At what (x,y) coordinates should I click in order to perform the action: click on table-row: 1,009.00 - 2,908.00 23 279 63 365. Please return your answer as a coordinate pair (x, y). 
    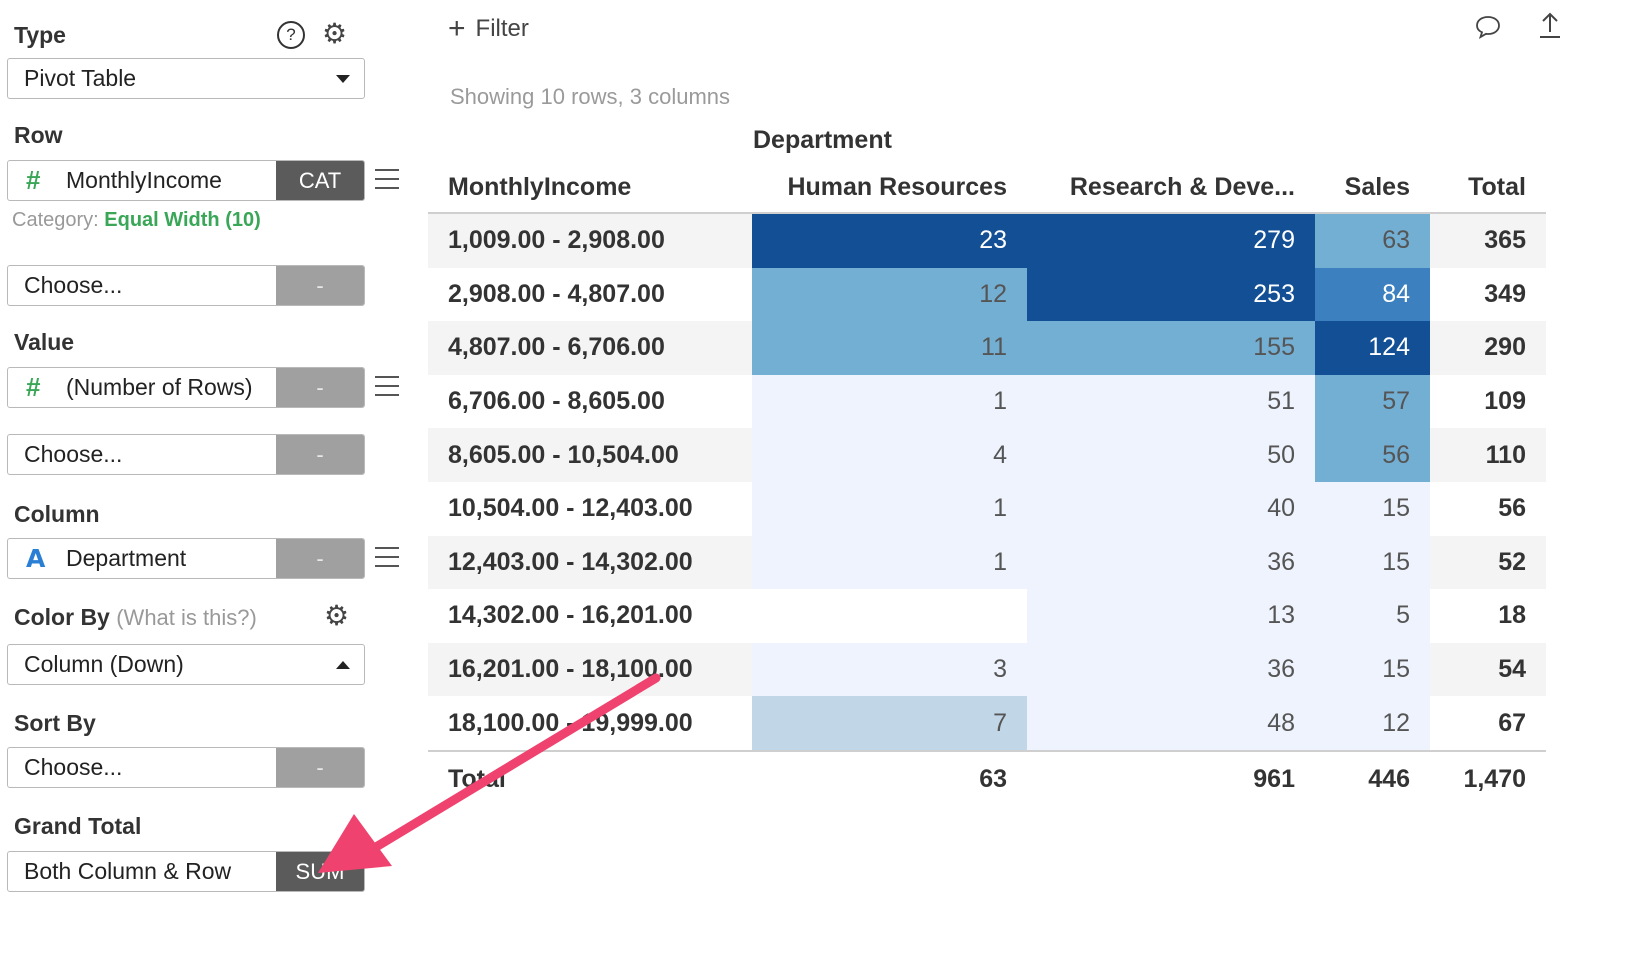
    Looking at the image, I should click on (987, 240).